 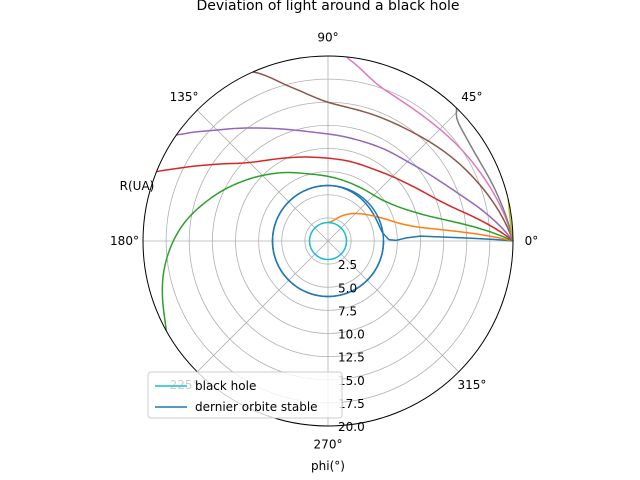 I want to click on theta-tick-label: 45°, so click(x=471, y=97).